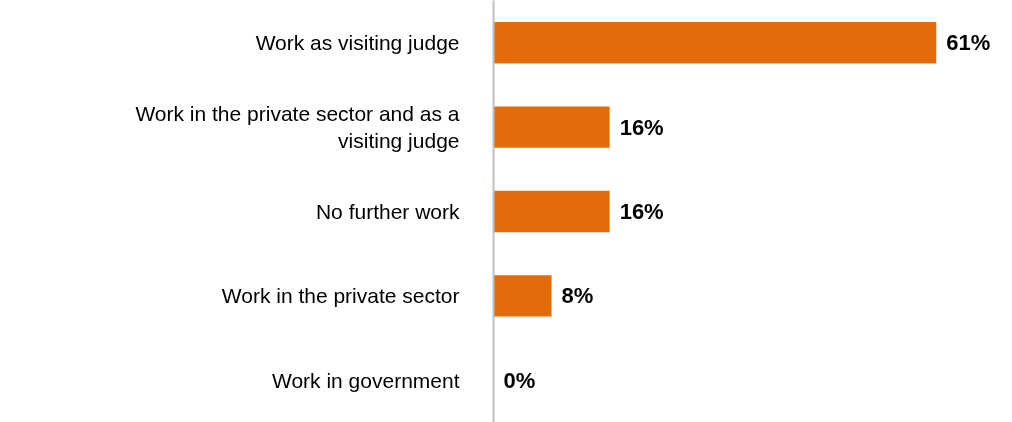 The height and width of the screenshot is (422, 1012). Describe the element at coordinates (340, 296) in the screenshot. I see `y-tick-label: Work in the private sector` at that location.